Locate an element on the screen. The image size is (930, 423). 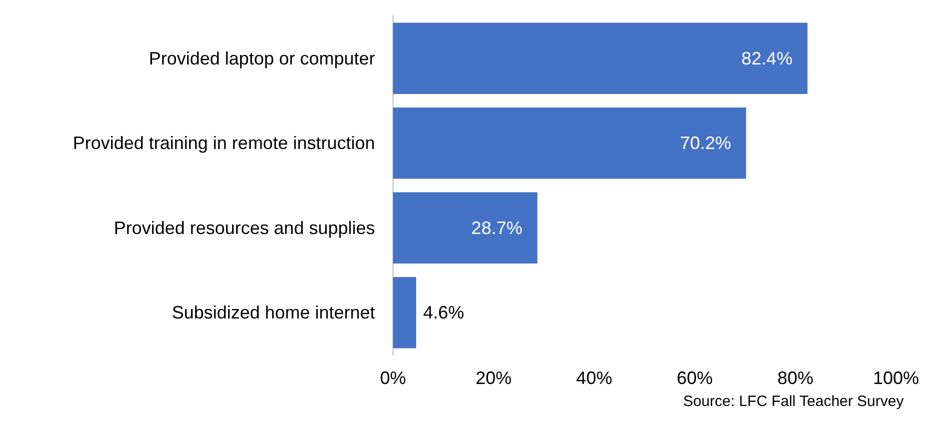
data-label: 4.6% is located at coordinates (443, 312).